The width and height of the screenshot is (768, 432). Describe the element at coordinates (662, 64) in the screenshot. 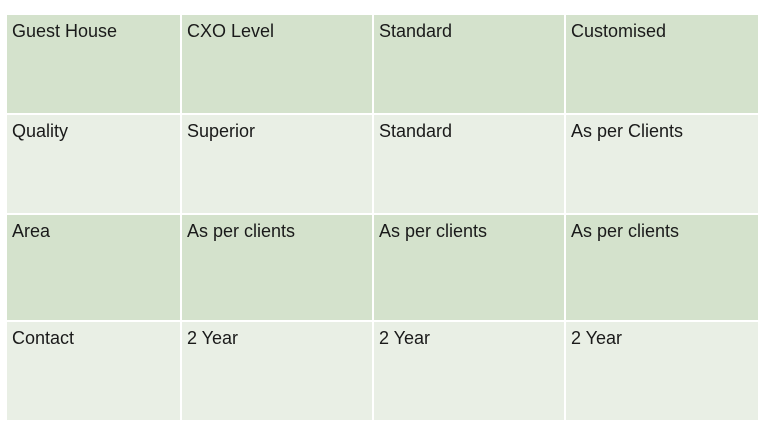

I see `table-cell: Customised` at that location.